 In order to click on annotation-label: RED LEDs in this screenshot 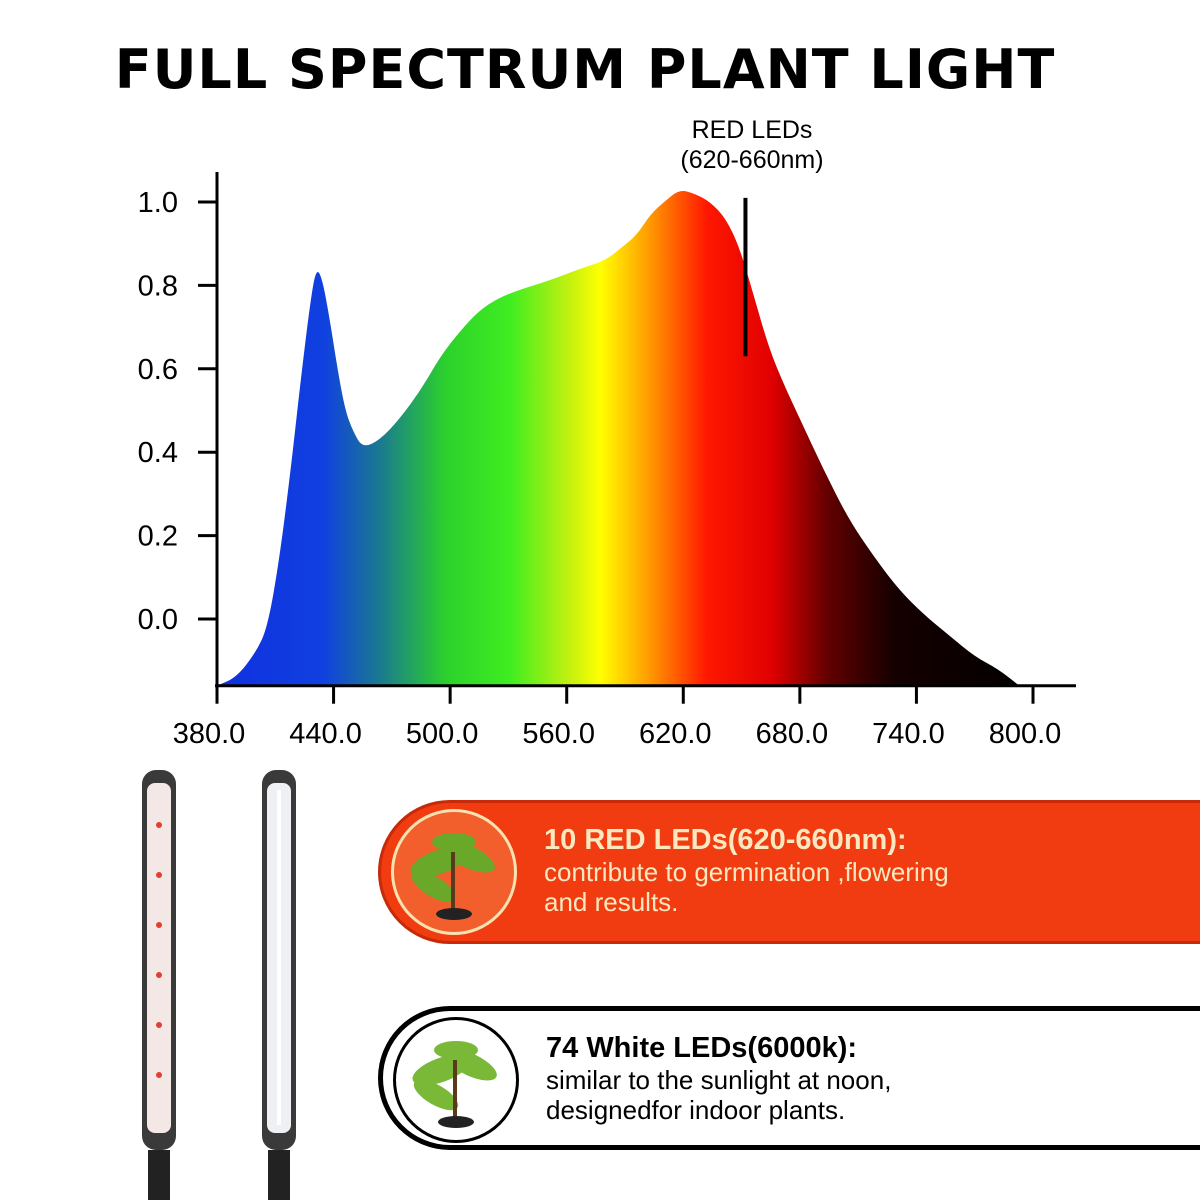, I will do `click(752, 130)`.